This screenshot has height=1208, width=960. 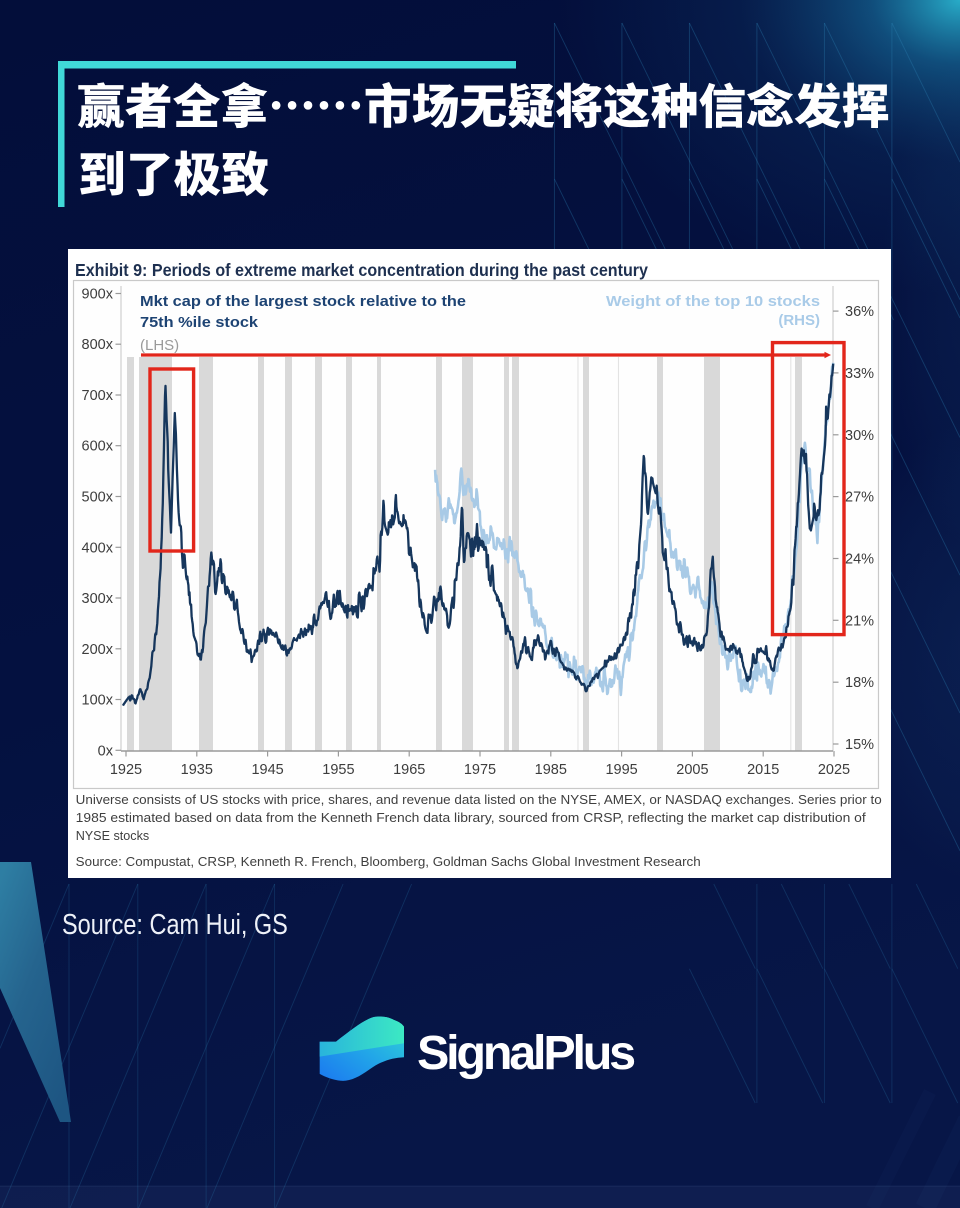 What do you see at coordinates (159, 345) in the screenshot?
I see `svg-text: (LHS)` at bounding box center [159, 345].